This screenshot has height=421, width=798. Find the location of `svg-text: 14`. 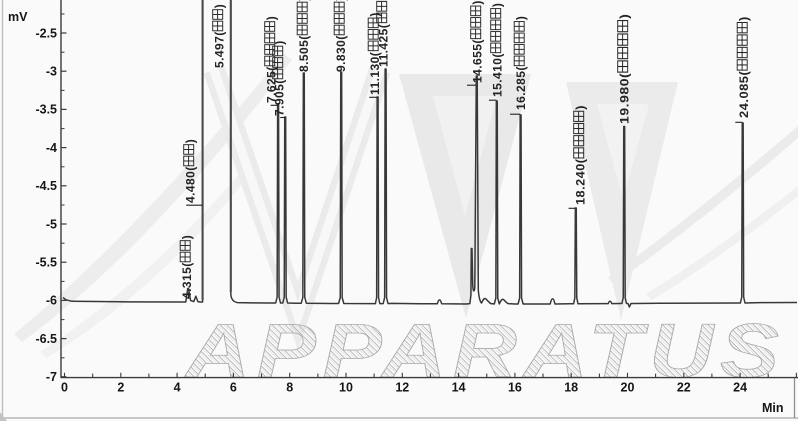

svg-text: 14 is located at coordinates (459, 388).